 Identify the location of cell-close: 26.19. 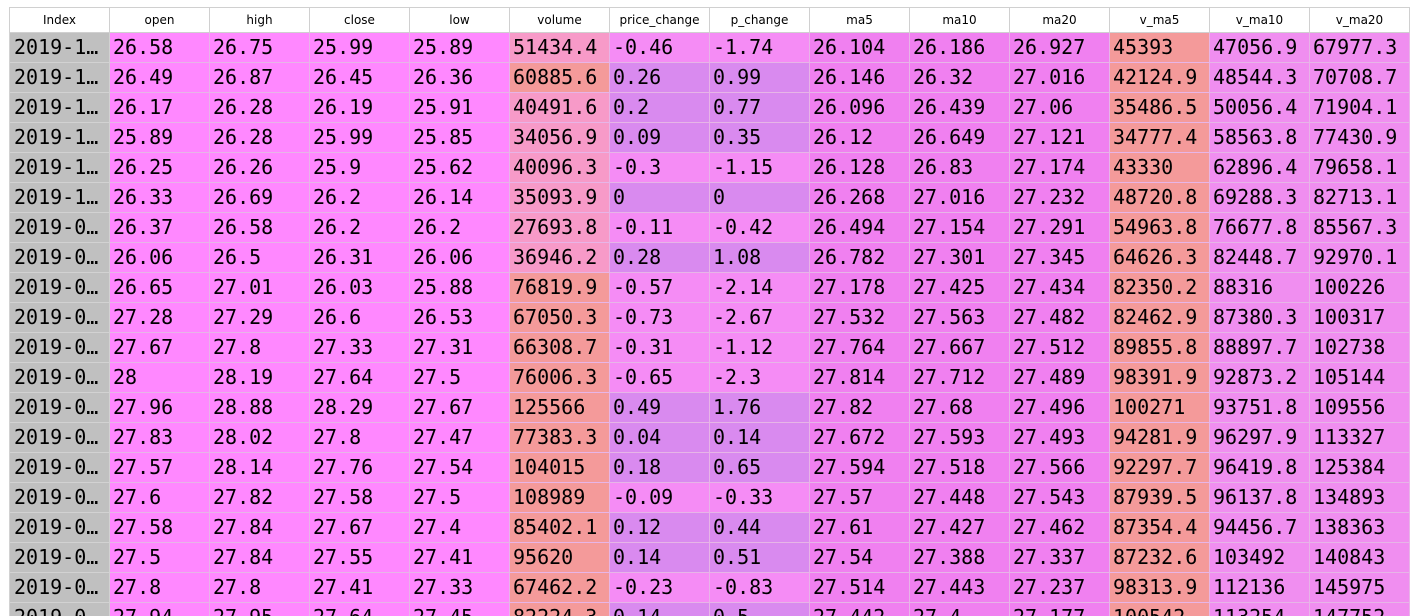
(359, 107).